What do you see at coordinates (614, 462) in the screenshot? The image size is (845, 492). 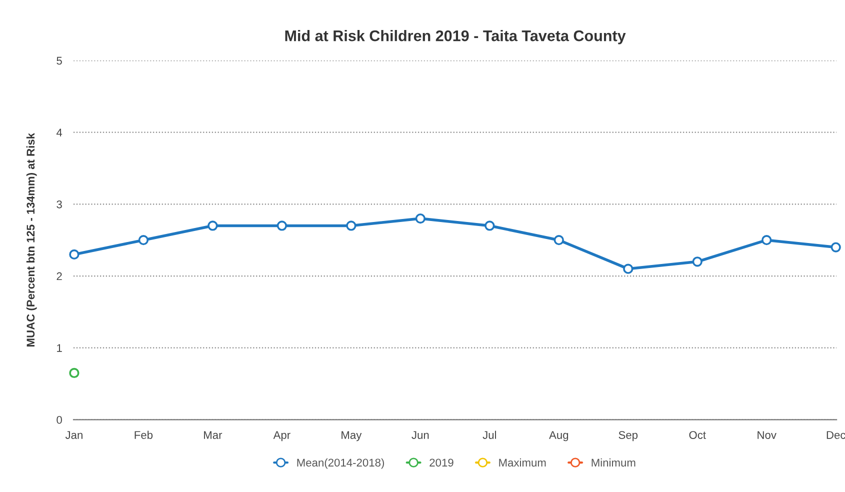 I see `legend-label: Minimum` at bounding box center [614, 462].